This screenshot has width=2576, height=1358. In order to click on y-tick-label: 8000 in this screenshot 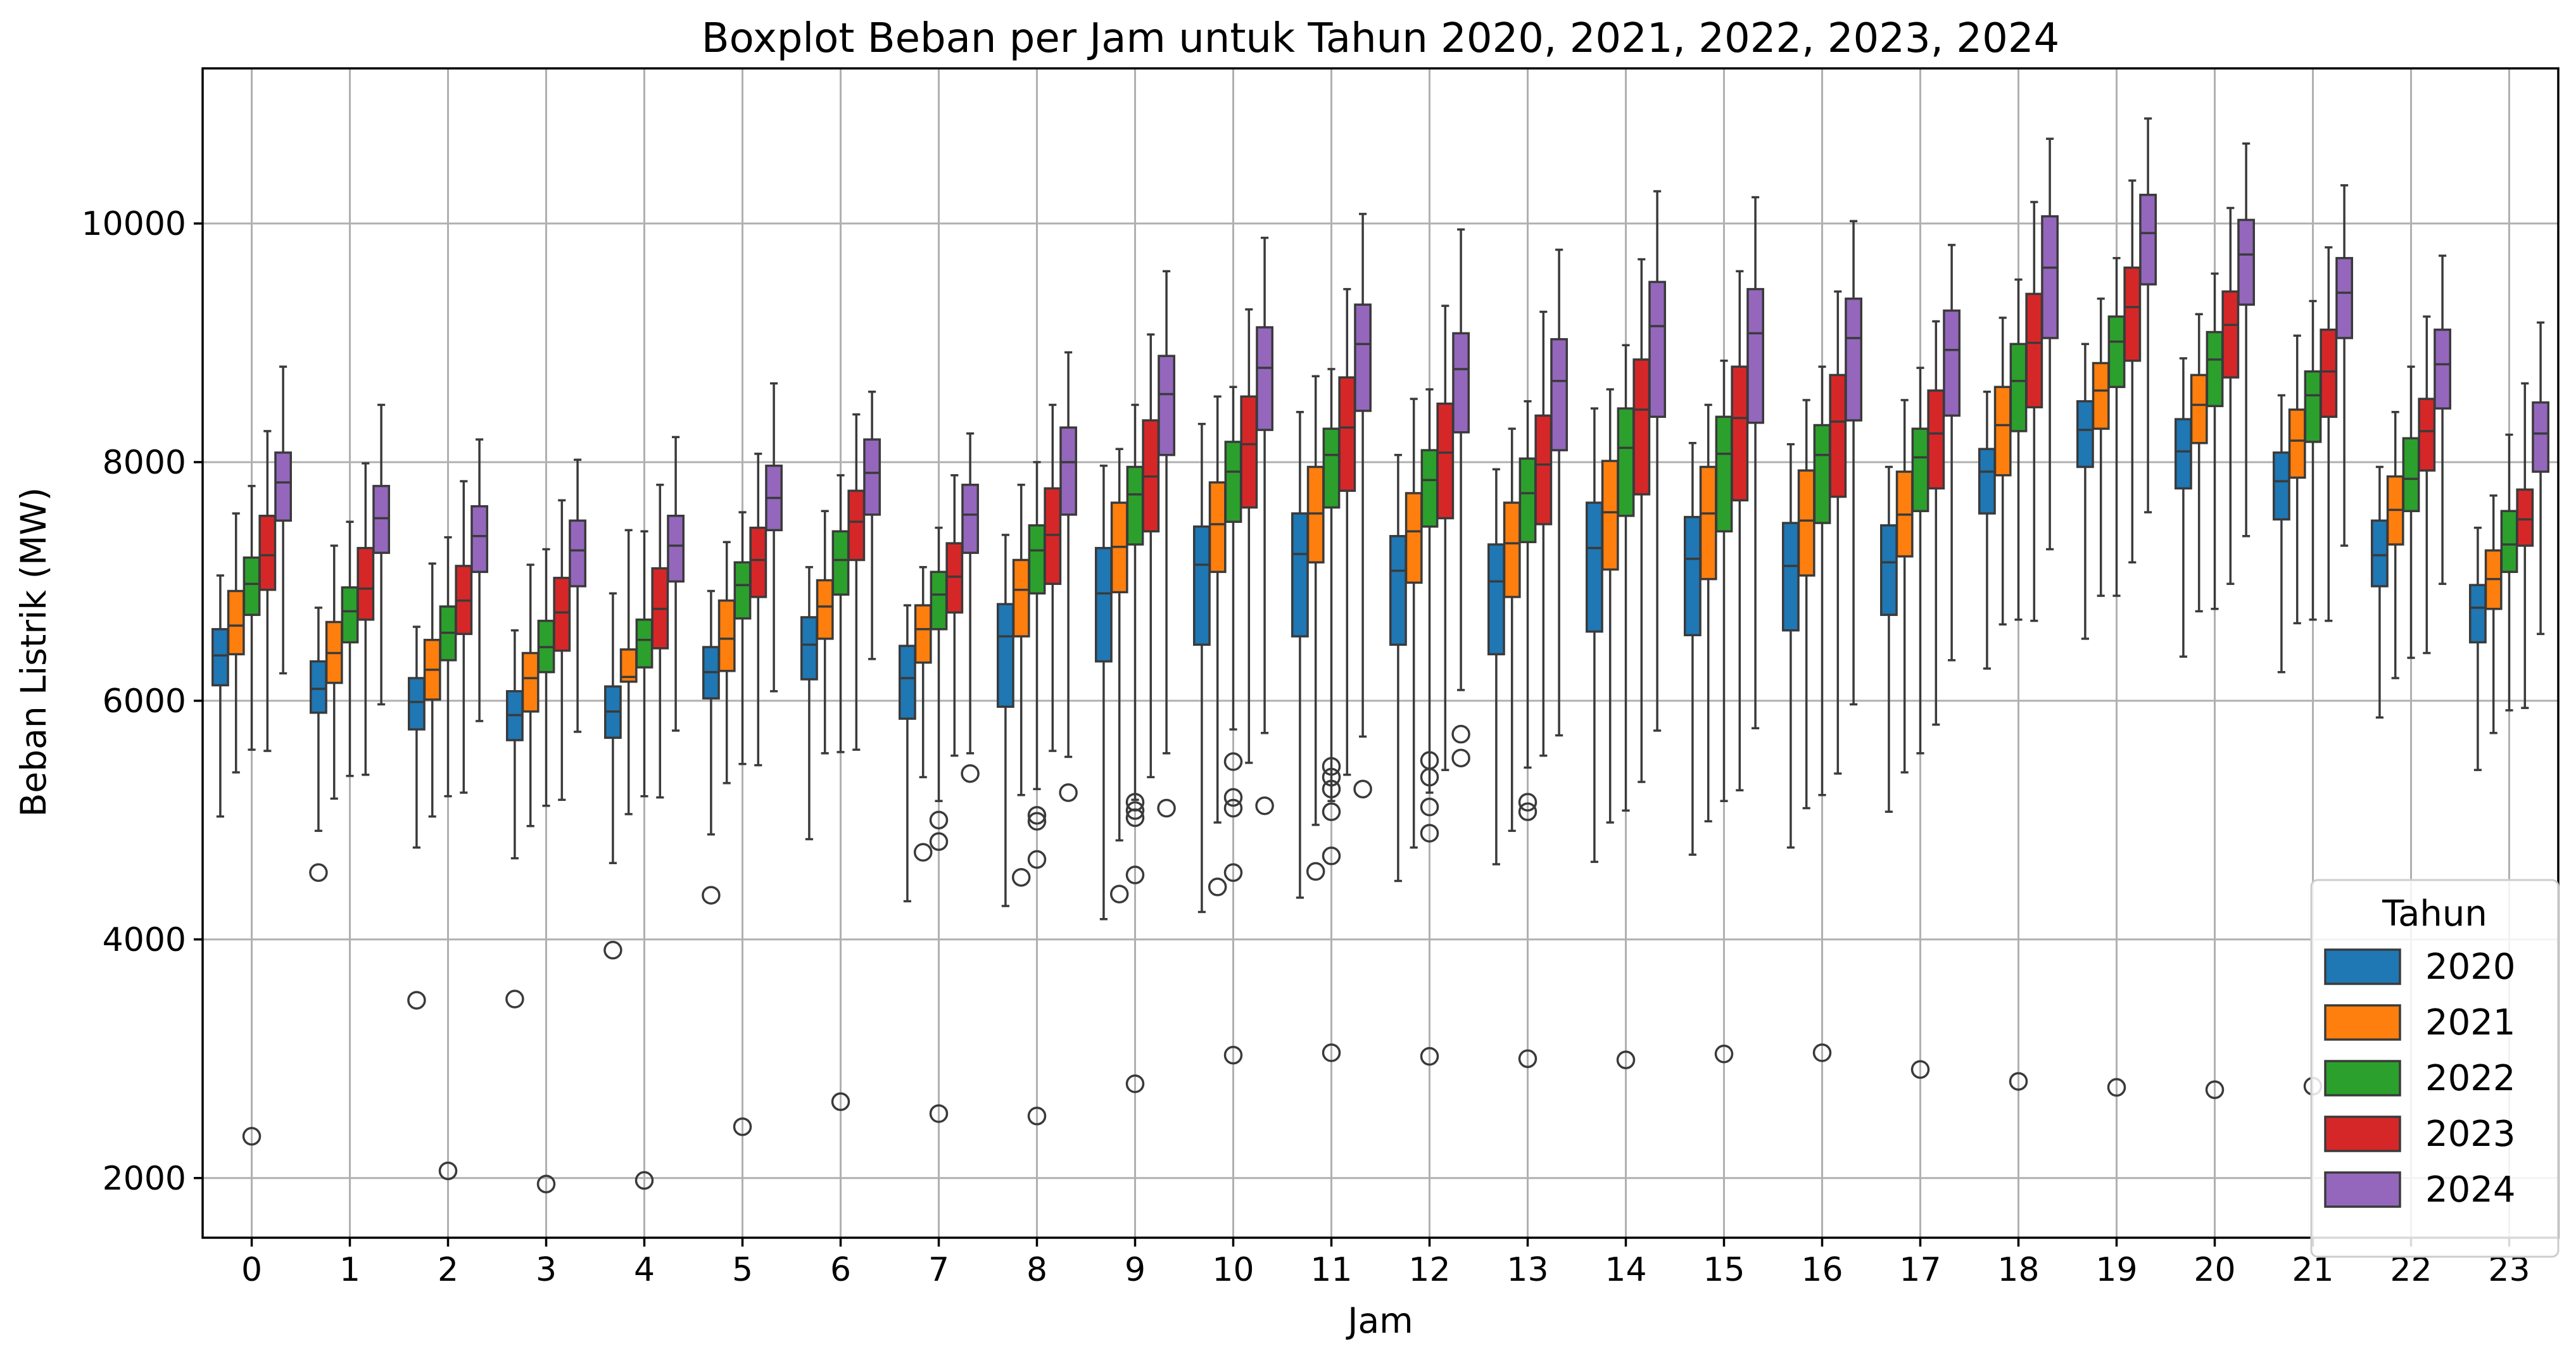, I will do `click(144, 463)`.